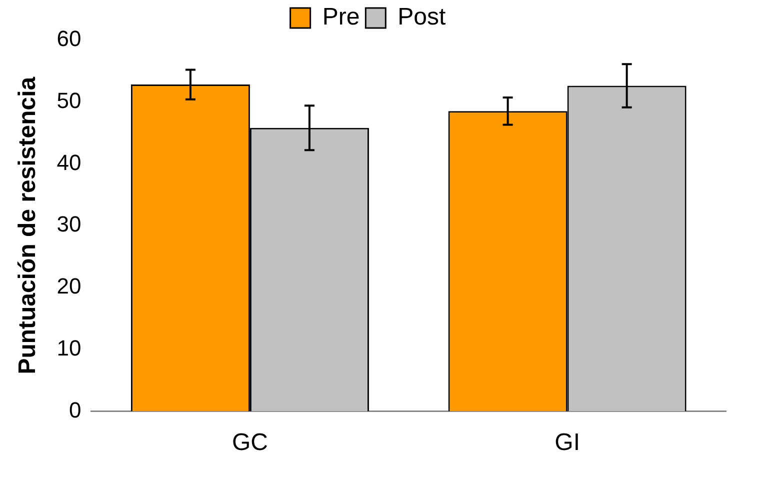  What do you see at coordinates (69, 286) in the screenshot?
I see `y-tick-label: 20` at bounding box center [69, 286].